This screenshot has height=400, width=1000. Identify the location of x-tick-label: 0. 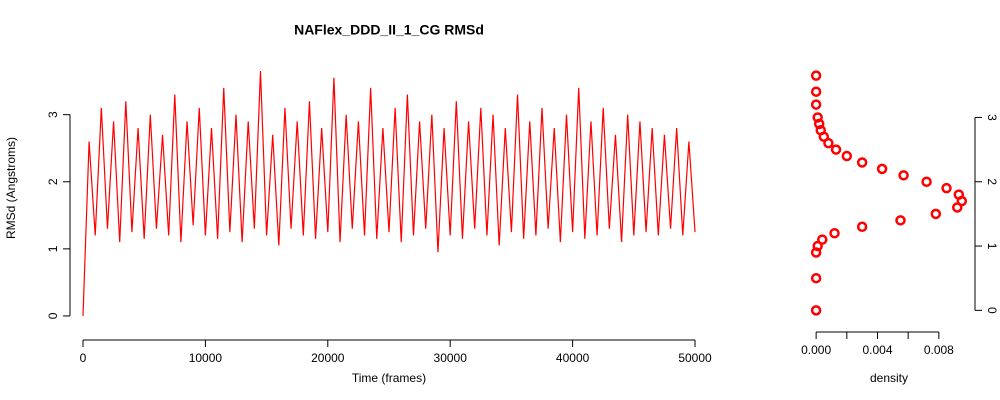
(83, 358).